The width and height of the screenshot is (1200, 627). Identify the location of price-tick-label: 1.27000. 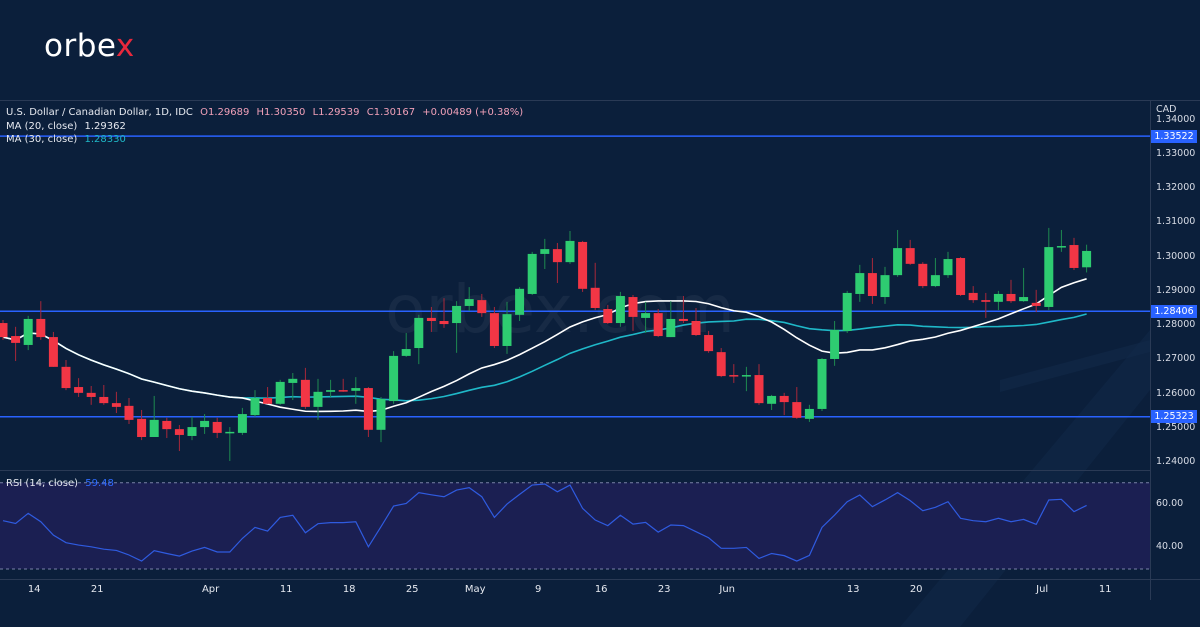
(1176, 359).